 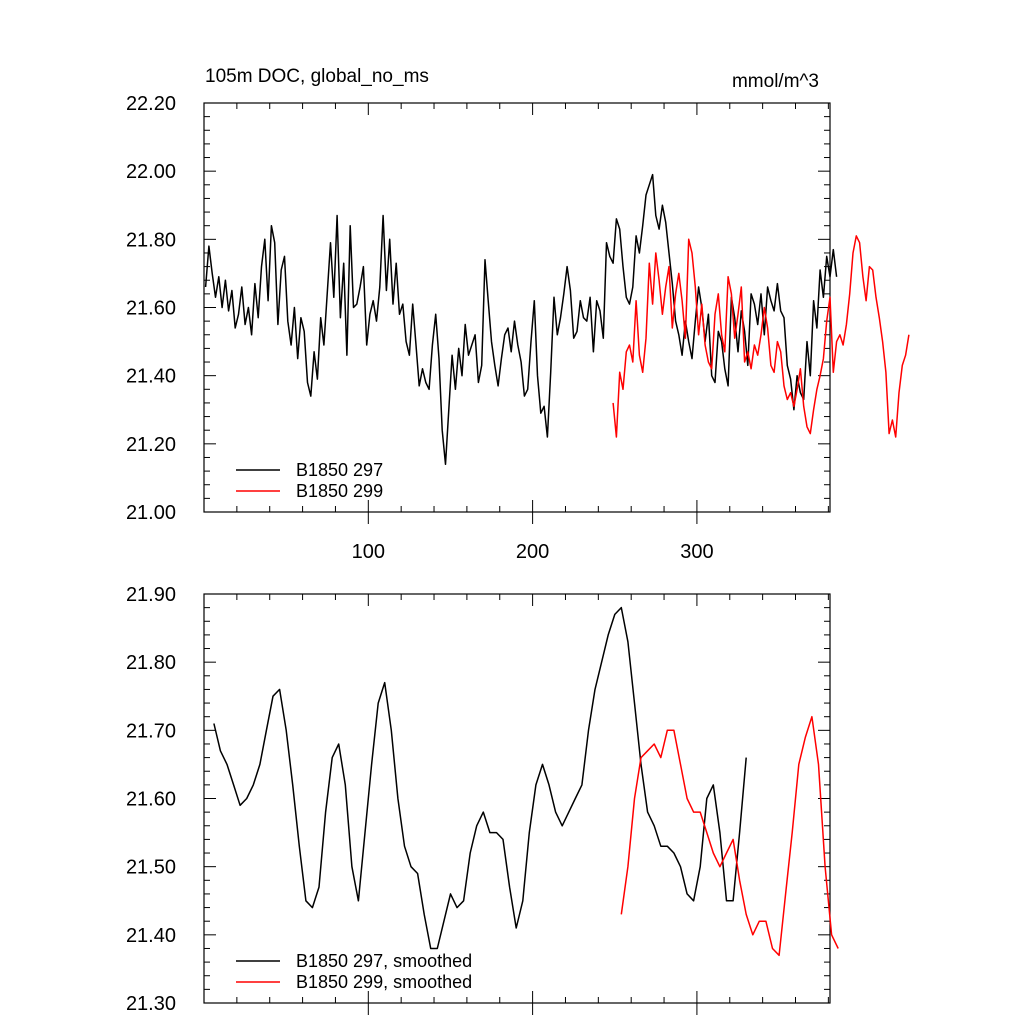 I want to click on y-tick-label: 22.00, so click(x=151, y=172).